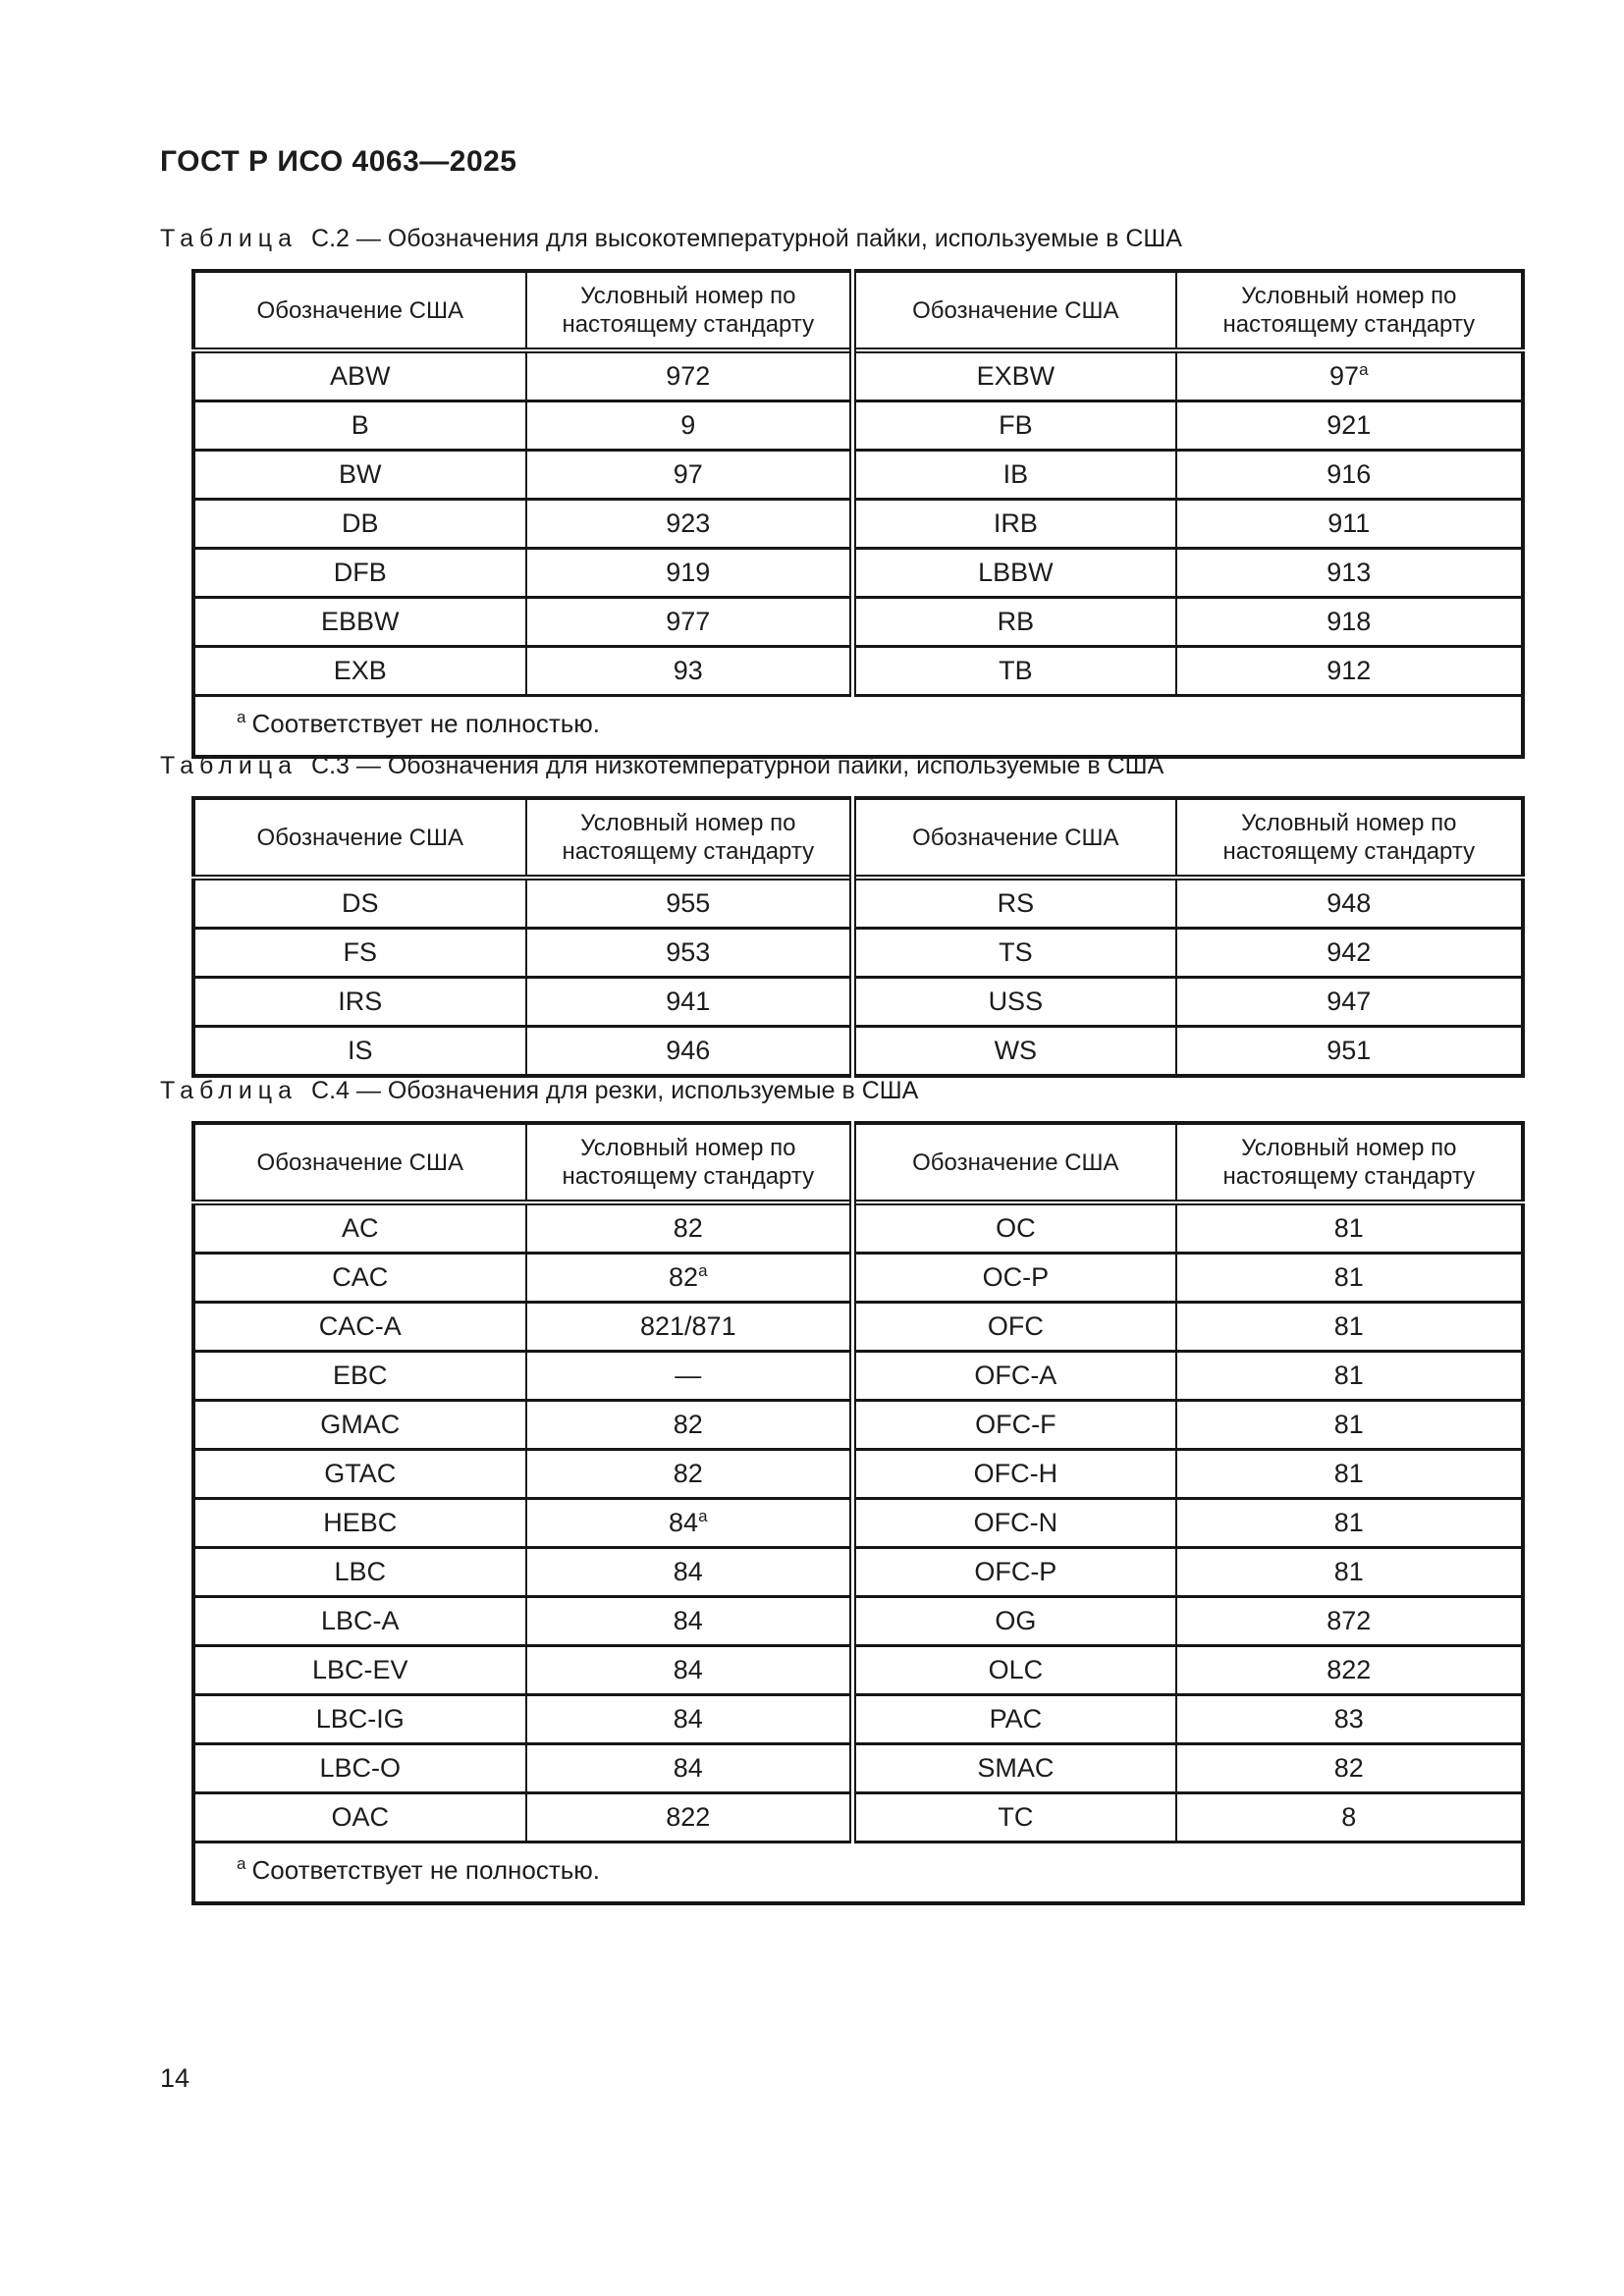 The height and width of the screenshot is (2296, 1624). I want to click on table-cell: OFC-H, so click(1013, 1474).